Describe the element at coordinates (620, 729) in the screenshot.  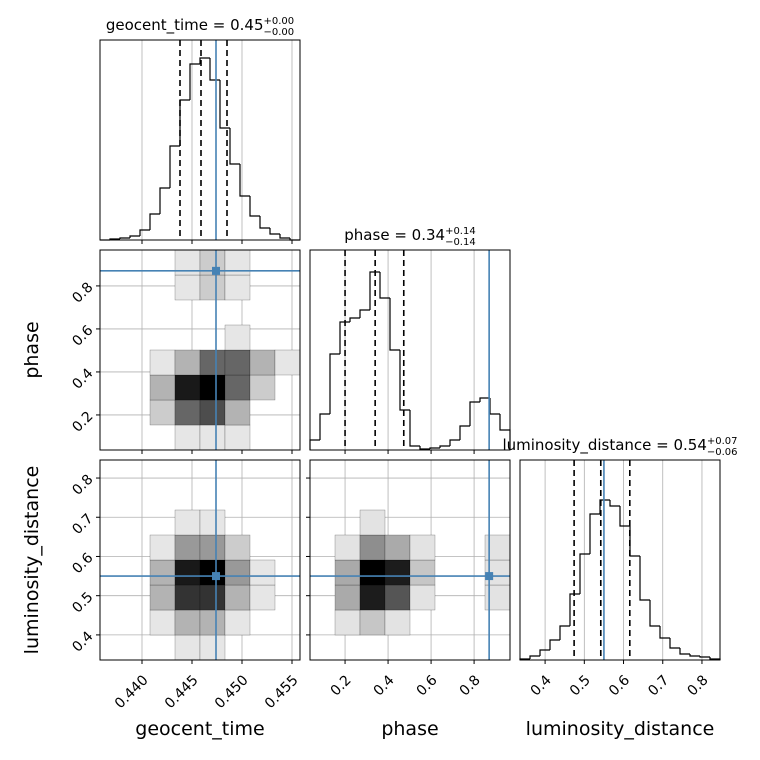
I see `x-axis-label: luminosity_distance` at that location.